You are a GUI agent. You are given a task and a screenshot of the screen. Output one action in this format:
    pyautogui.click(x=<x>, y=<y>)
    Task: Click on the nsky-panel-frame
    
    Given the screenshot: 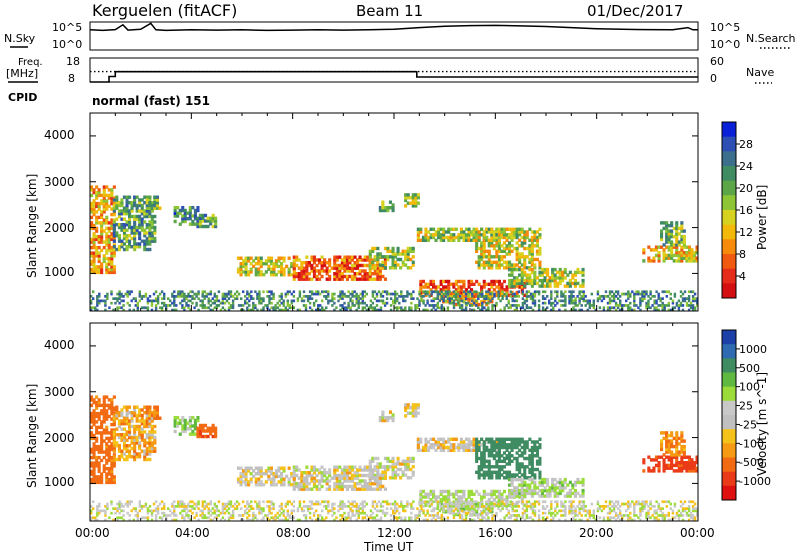 What is the action you would take?
    pyautogui.click(x=394, y=36)
    